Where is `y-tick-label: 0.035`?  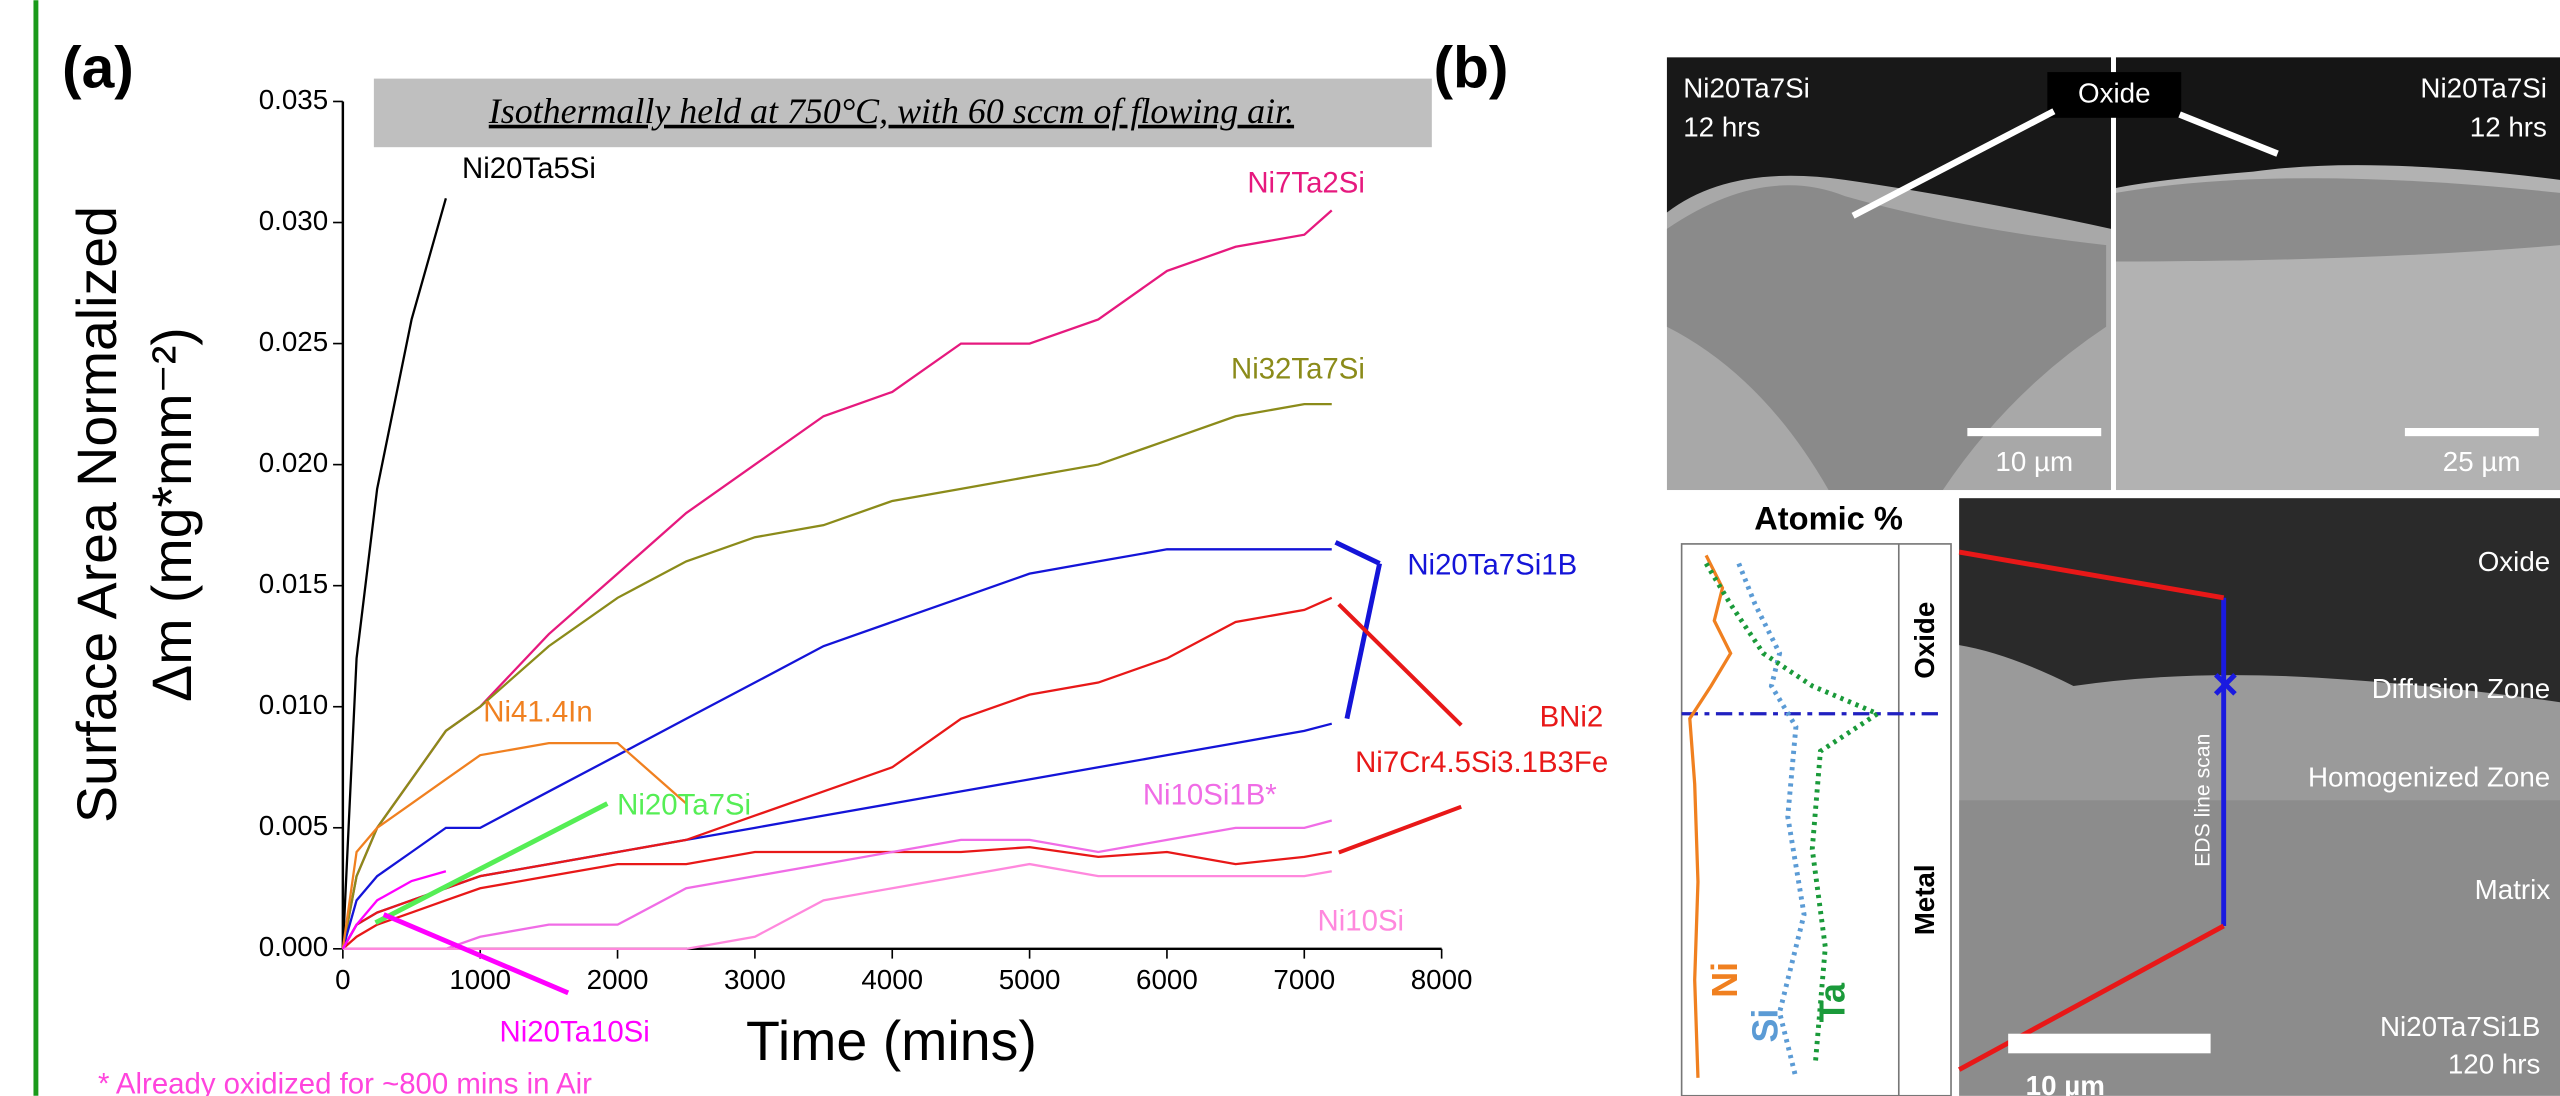
y-tick-label: 0.035 is located at coordinates (293, 99).